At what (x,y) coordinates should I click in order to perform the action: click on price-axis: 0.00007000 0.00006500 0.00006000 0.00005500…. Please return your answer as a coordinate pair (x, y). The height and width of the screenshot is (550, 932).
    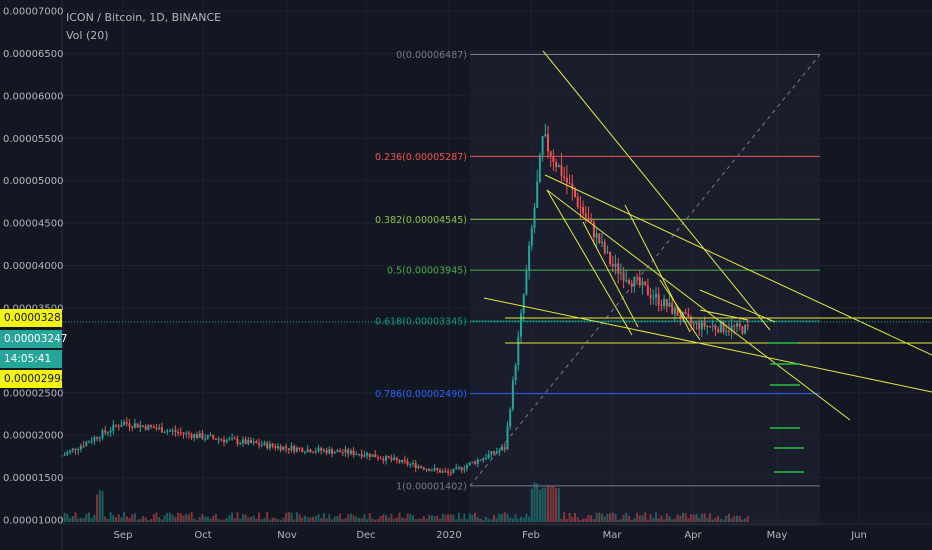
    Looking at the image, I should click on (33, 275).